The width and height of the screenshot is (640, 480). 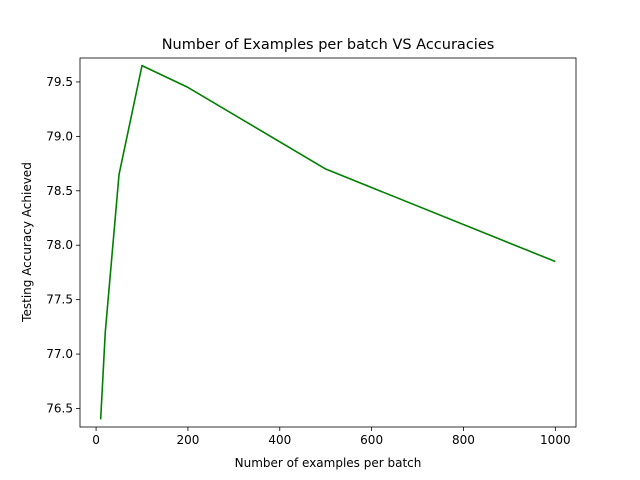 I want to click on y-tick-label: 78.5, so click(x=59, y=191).